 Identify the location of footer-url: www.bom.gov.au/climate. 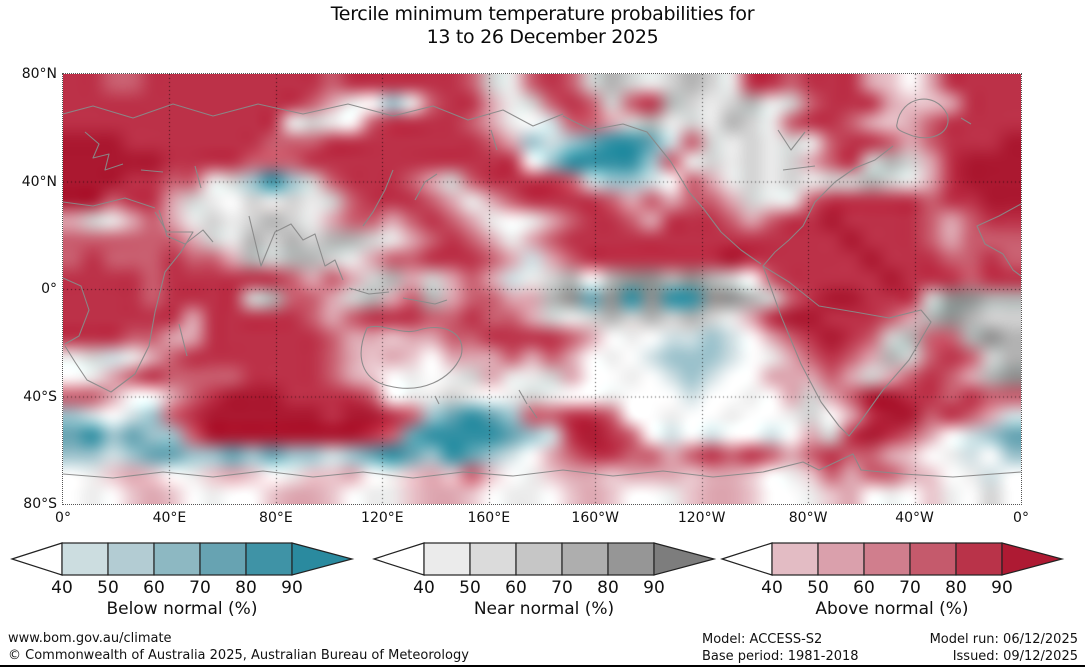
(90, 638).